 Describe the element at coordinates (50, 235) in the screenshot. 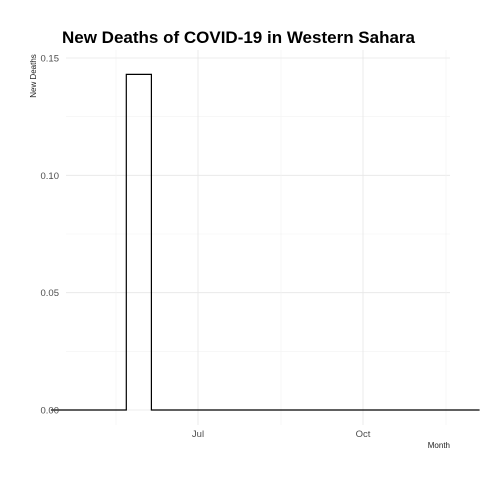

I see `y-tick-labels: 0.00 0.05 0.10 0.15` at that location.